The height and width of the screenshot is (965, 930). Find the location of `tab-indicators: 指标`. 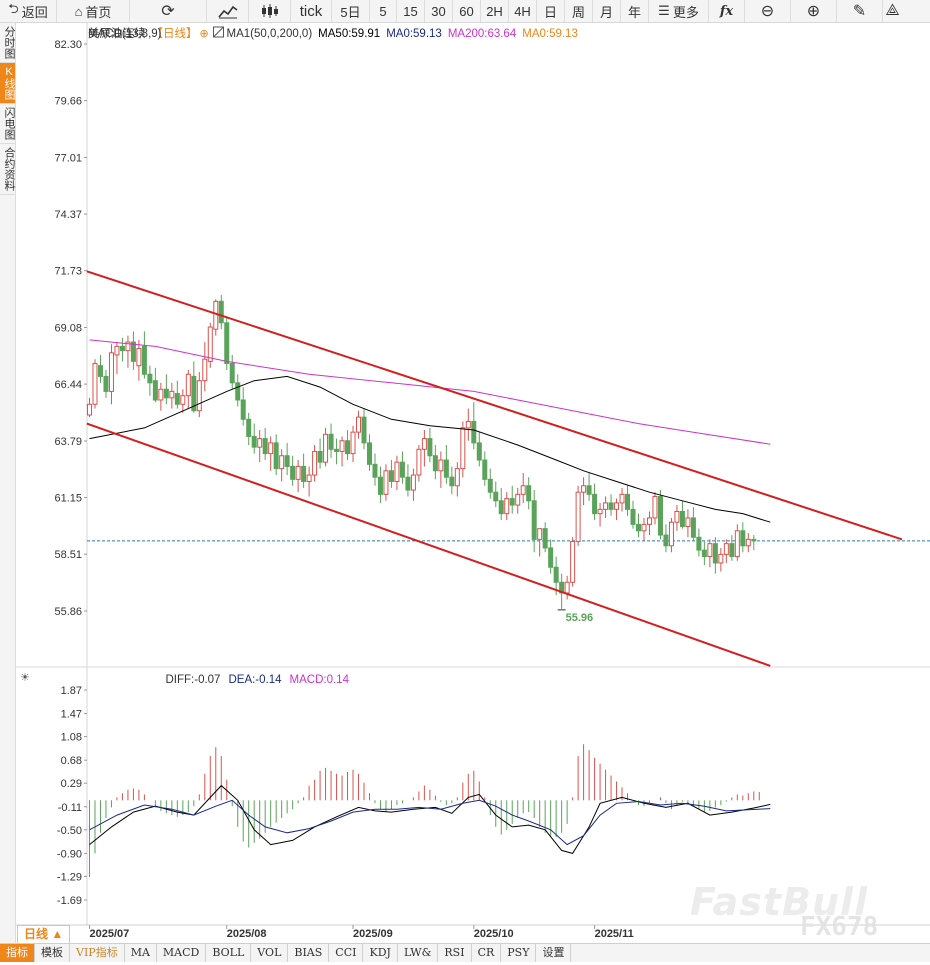

tab-indicators: 指标 is located at coordinates (17, 953).